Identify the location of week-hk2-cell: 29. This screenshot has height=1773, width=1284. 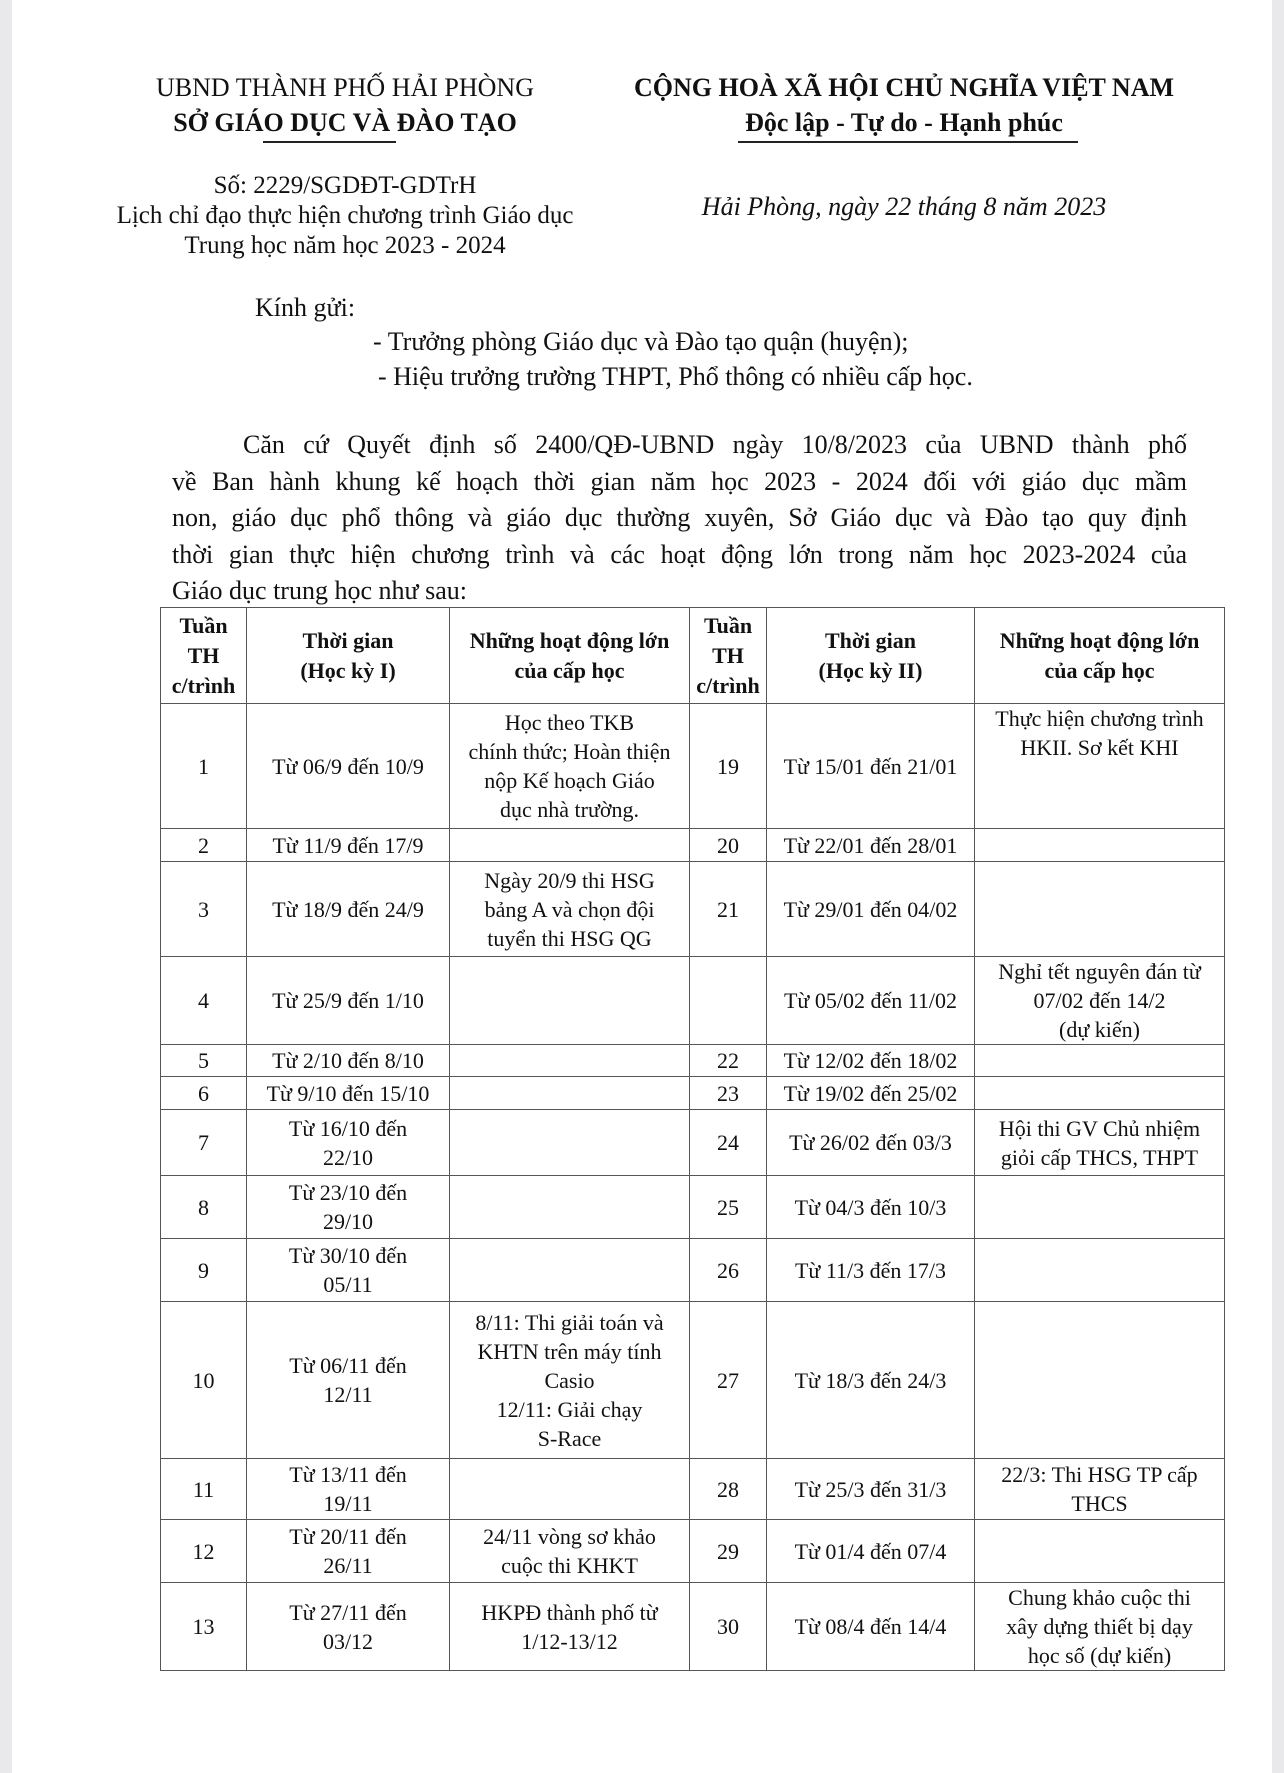
(728, 1551).